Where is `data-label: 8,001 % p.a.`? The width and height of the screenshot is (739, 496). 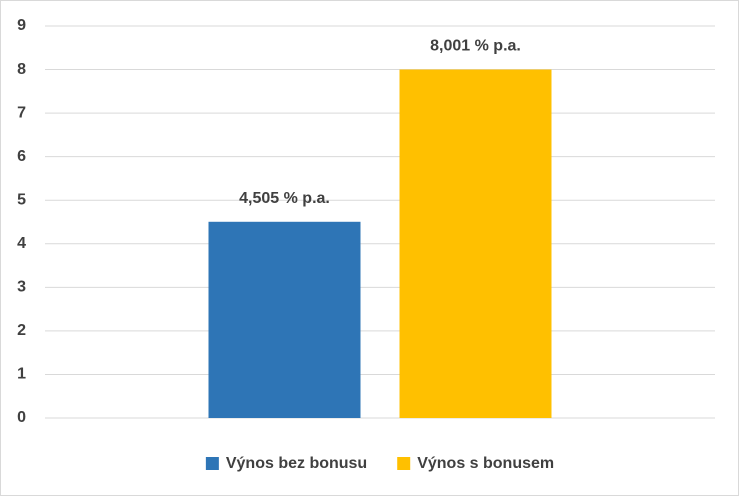
data-label: 8,001 % p.a. is located at coordinates (475, 46).